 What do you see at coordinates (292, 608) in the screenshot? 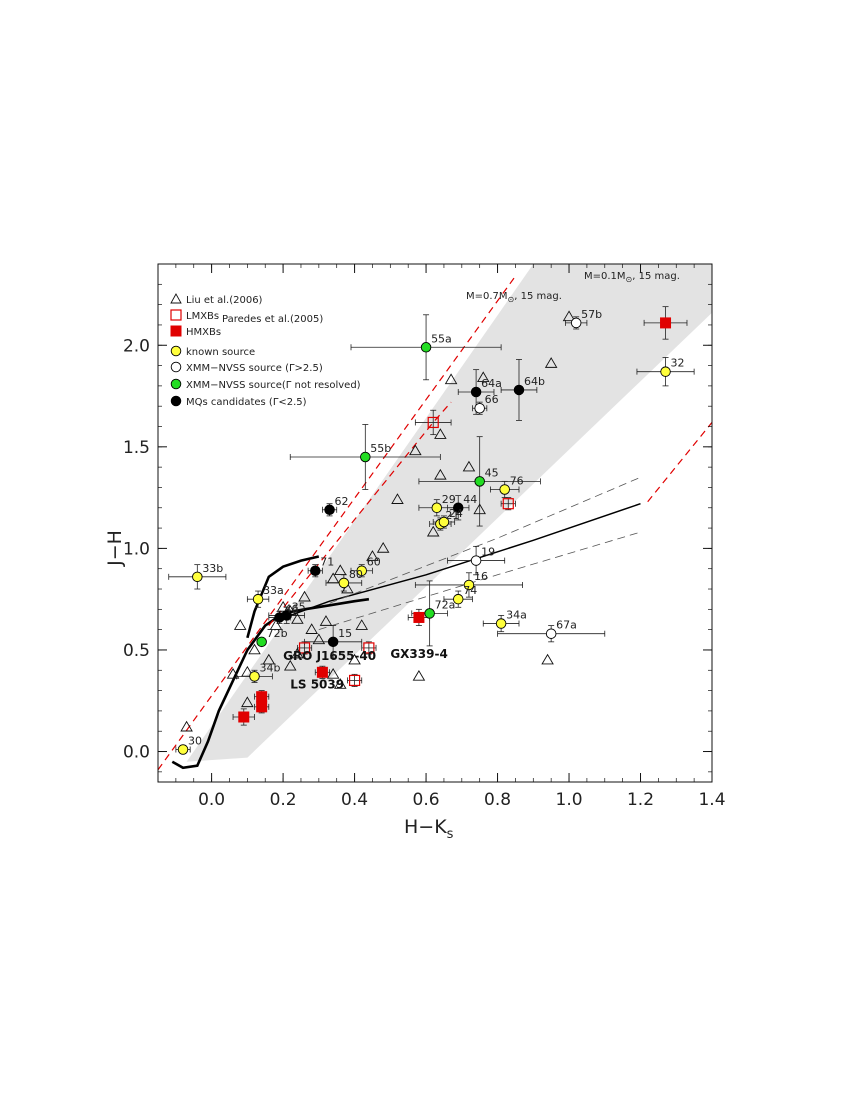
I see `mq-candidate-label-46: 46` at bounding box center [292, 608].